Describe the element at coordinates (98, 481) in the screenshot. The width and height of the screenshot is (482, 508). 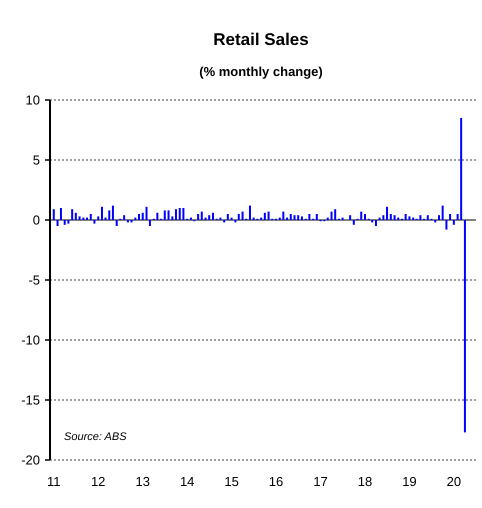
I see `x-tick-label: 12` at that location.